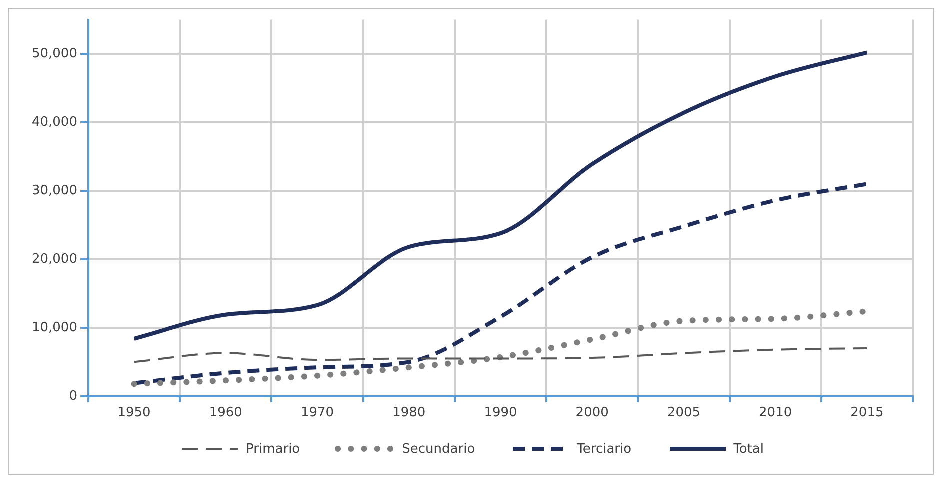 This screenshot has width=942, height=483. Describe the element at coordinates (592, 413) in the screenshot. I see `x-tick-label: 2000` at that location.